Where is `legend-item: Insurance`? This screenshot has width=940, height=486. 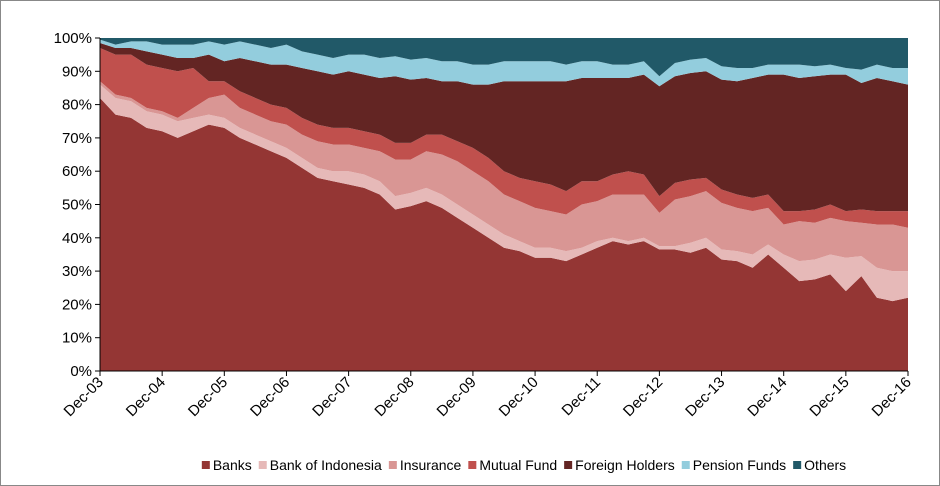 legend-item: Insurance is located at coordinates (425, 465).